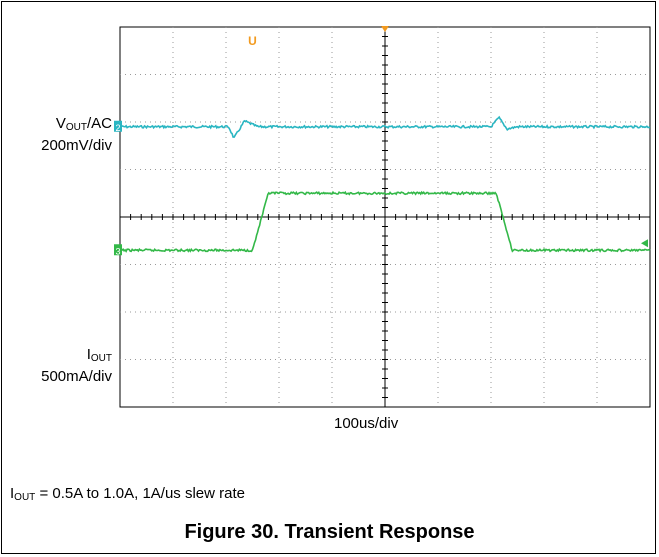 This screenshot has height=557, width=659. Describe the element at coordinates (76, 134) in the screenshot. I see `vout-label: VOUT/AC 200mV/div` at that location.